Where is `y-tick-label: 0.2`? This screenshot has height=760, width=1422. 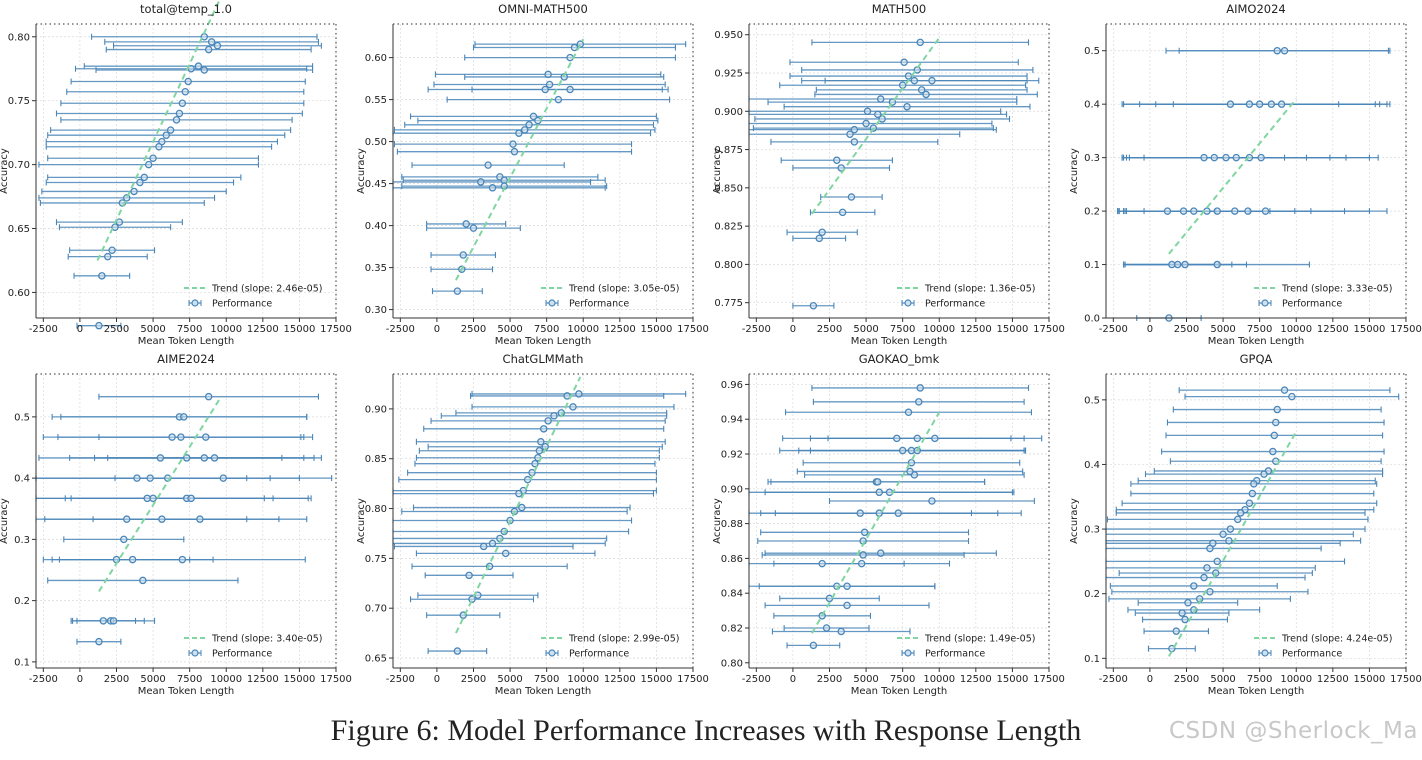
y-tick-label: 0.2 is located at coordinates (1092, 212).